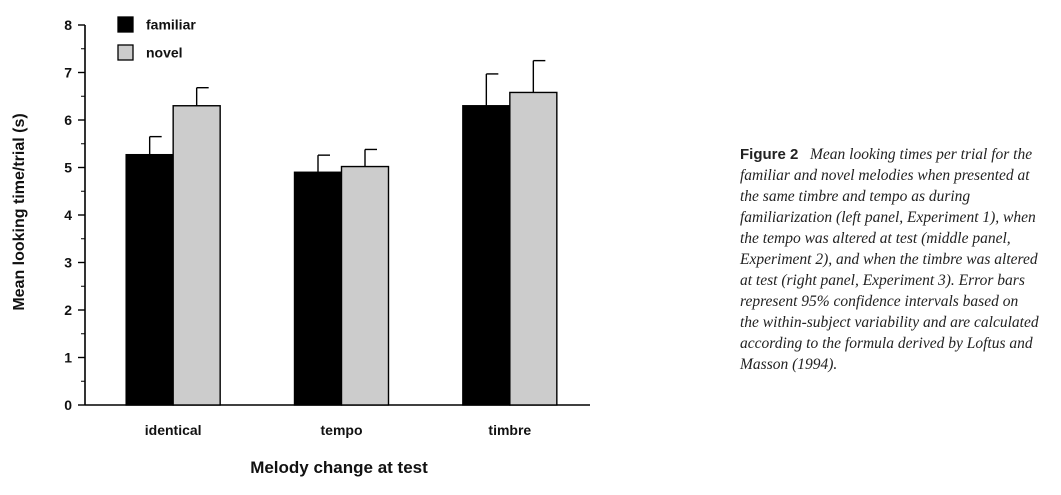  Describe the element at coordinates (486, 255) in the screenshot. I see `bar-familiar-timbre` at that location.